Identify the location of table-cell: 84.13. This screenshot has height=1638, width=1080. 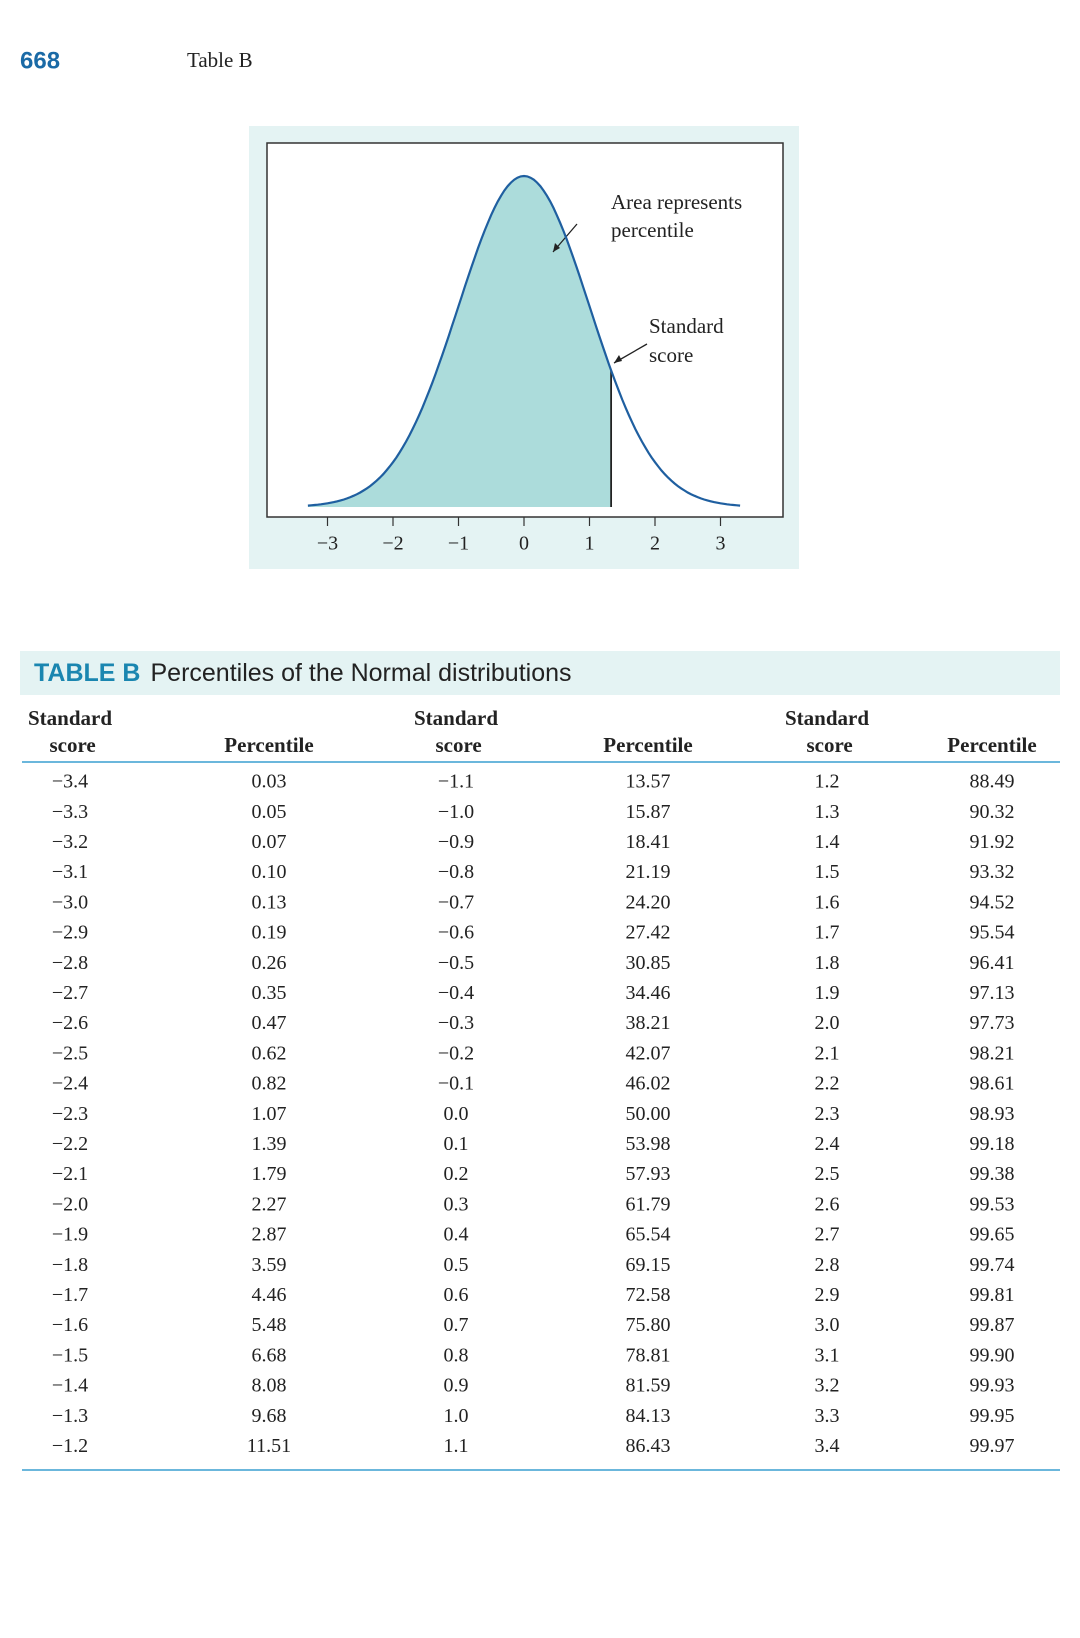
(648, 1416).